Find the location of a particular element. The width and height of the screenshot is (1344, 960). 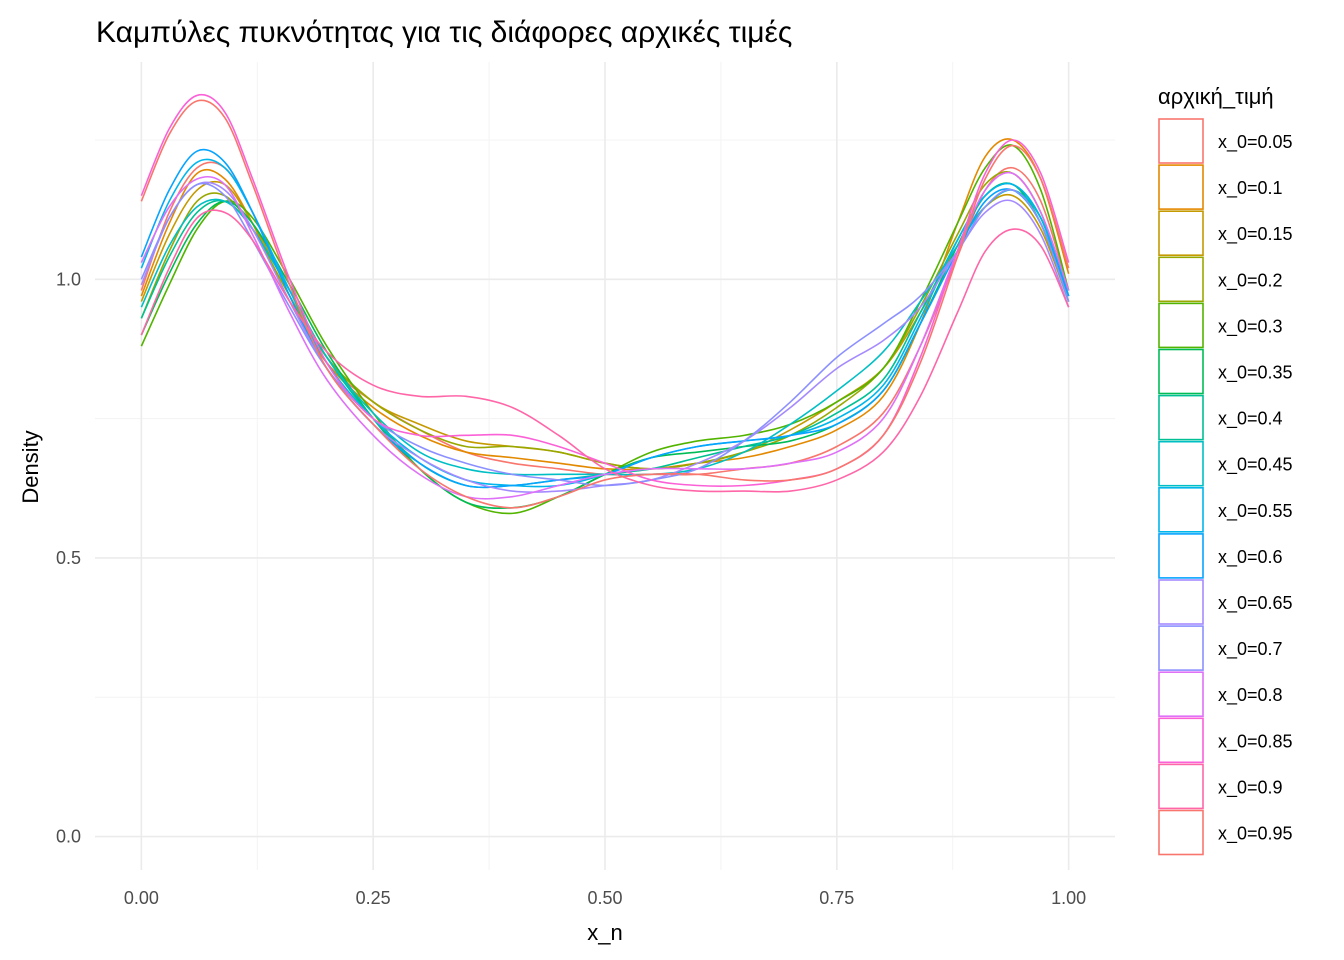

legend-label-x-0-0-1: x_0=0.1 is located at coordinates (1250, 188).